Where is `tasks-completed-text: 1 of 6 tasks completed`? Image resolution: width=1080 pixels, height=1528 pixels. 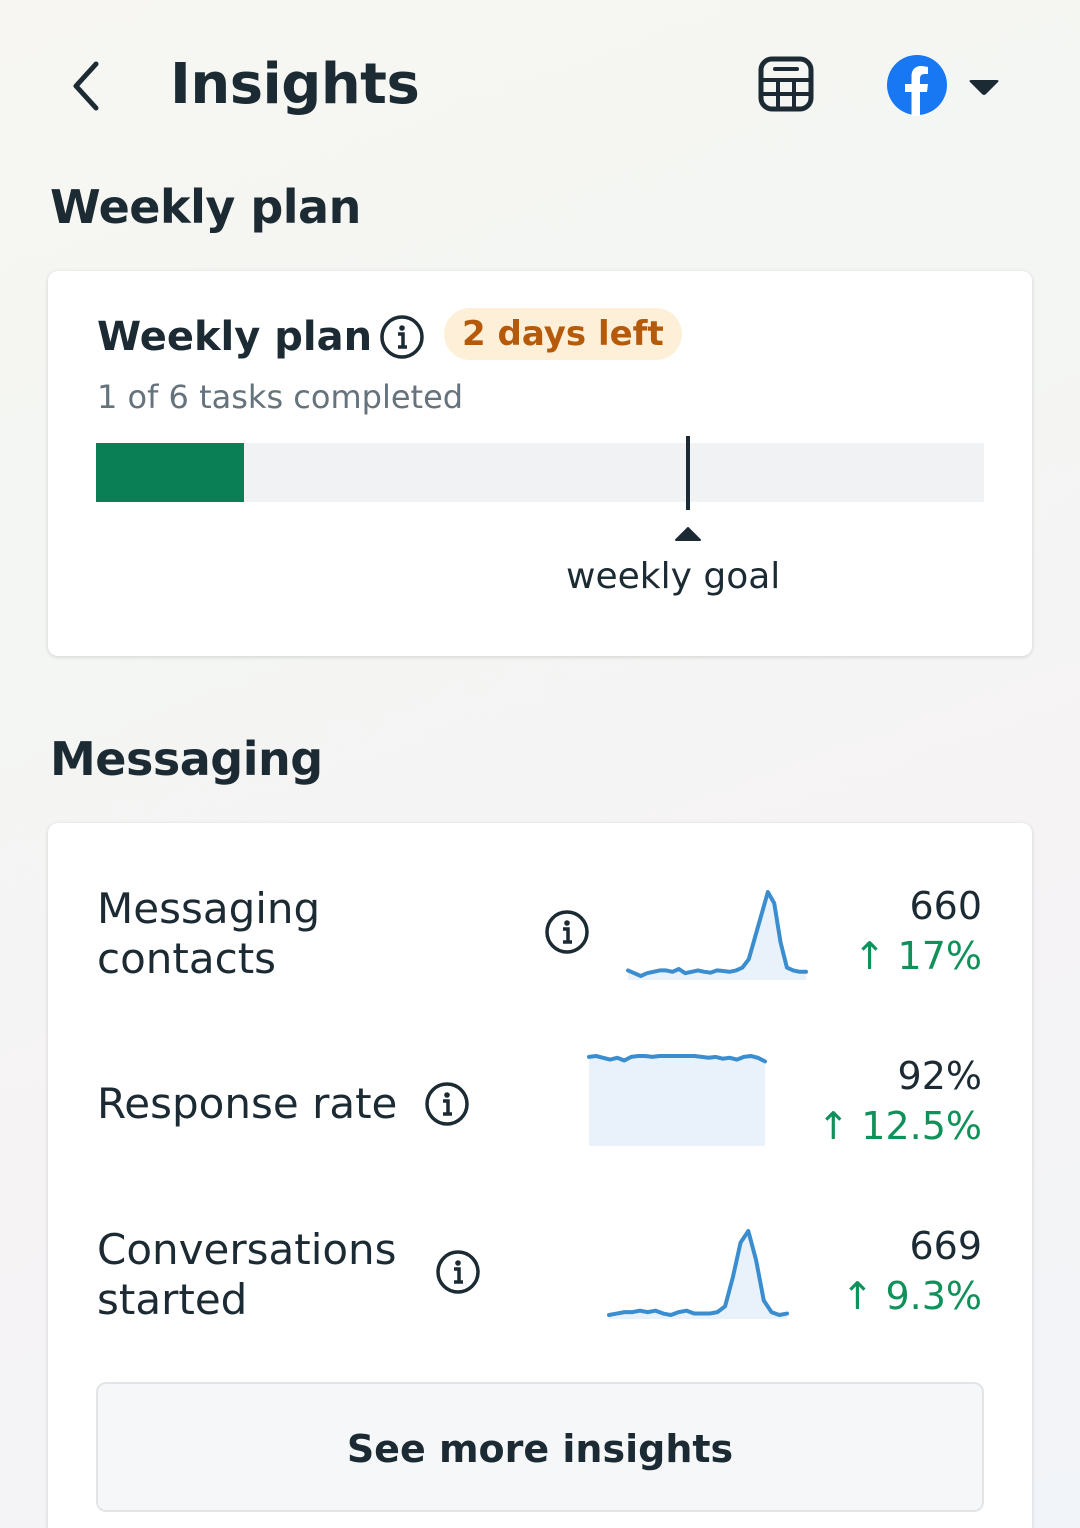 tasks-completed-text: 1 of 6 tasks completed is located at coordinates (280, 397).